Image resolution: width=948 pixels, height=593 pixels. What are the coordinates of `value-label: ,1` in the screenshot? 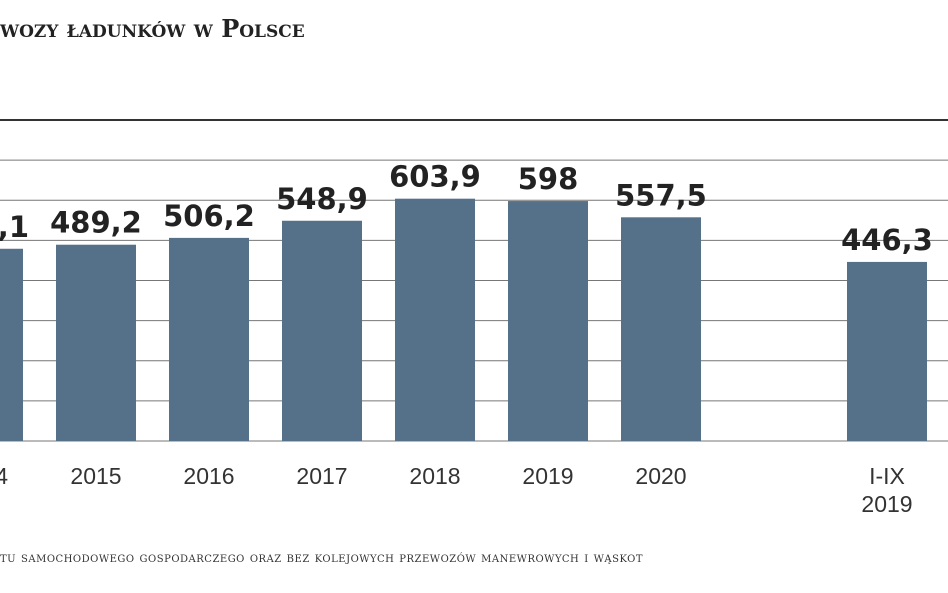 It's located at (14, 227).